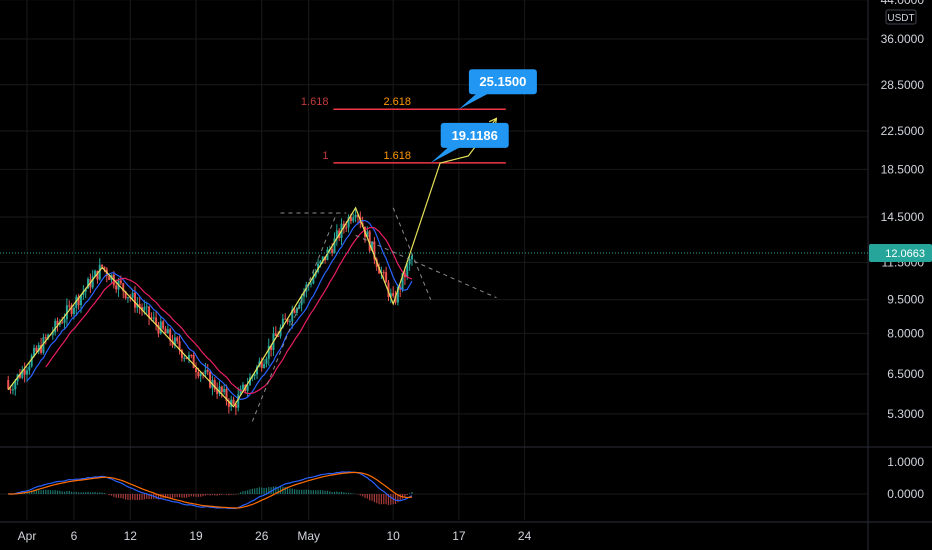 This screenshot has width=932, height=550. I want to click on dashed-trend-line, so click(294, 317).